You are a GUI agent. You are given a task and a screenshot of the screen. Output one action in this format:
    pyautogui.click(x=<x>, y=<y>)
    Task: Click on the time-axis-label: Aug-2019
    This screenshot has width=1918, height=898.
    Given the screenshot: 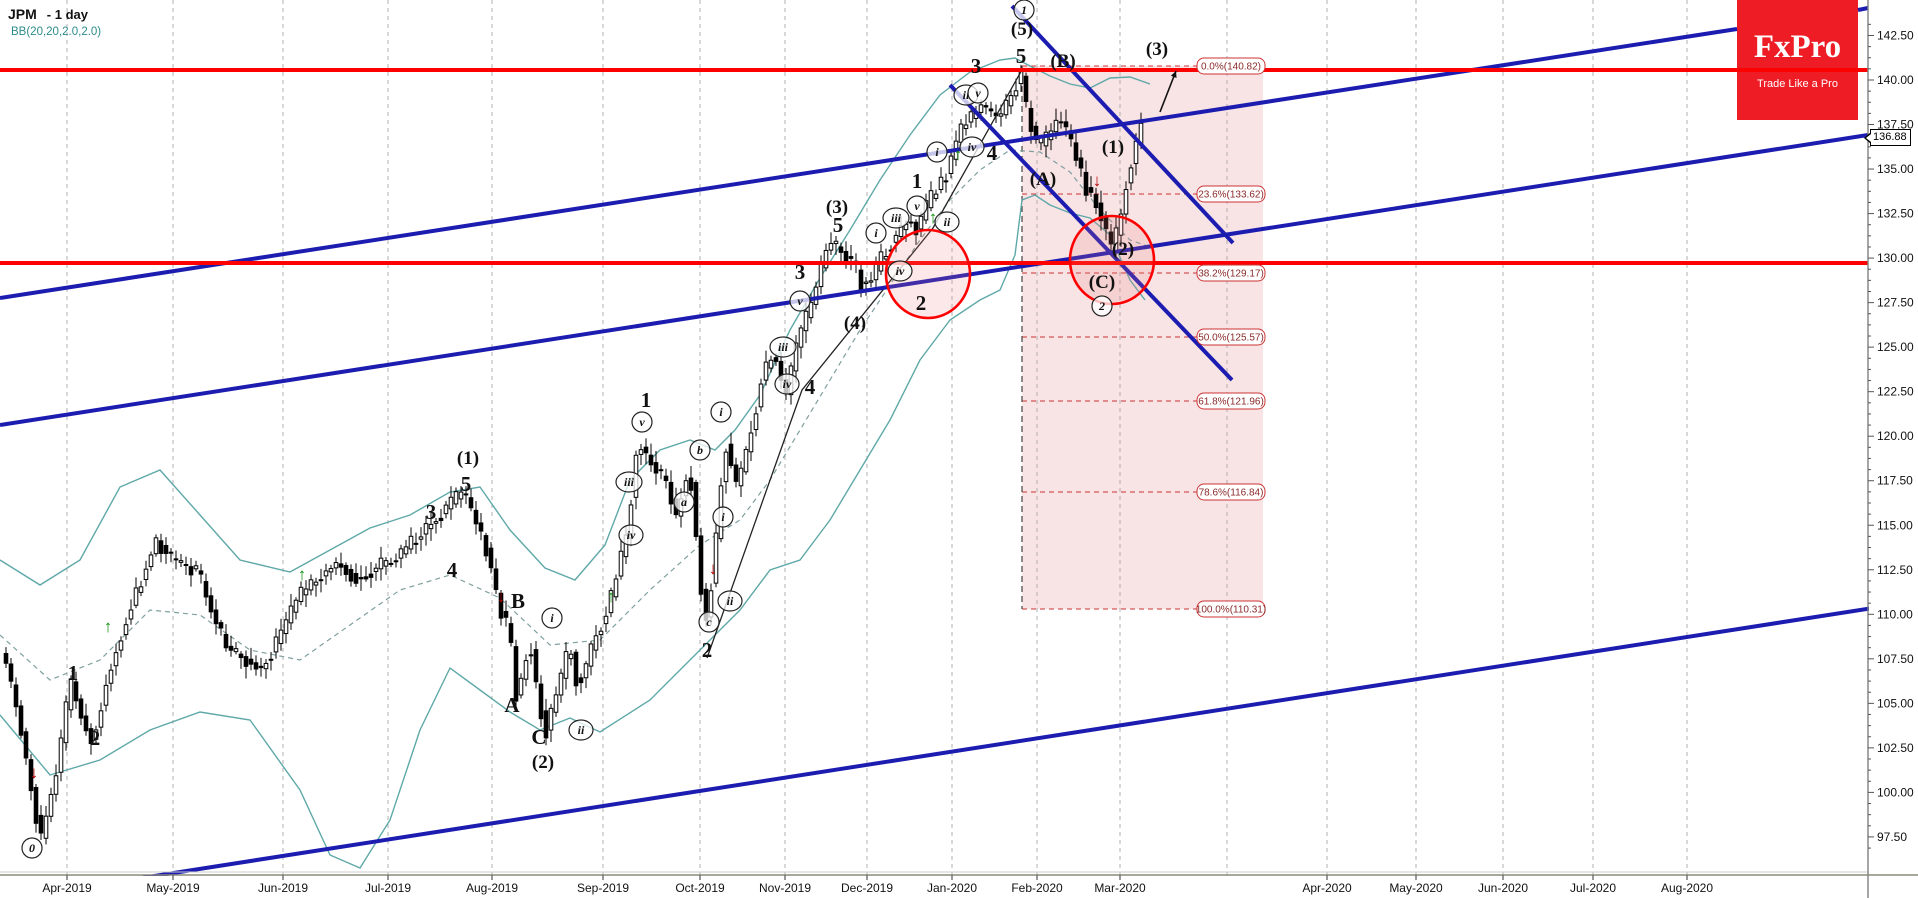 What is the action you would take?
    pyautogui.click(x=492, y=888)
    